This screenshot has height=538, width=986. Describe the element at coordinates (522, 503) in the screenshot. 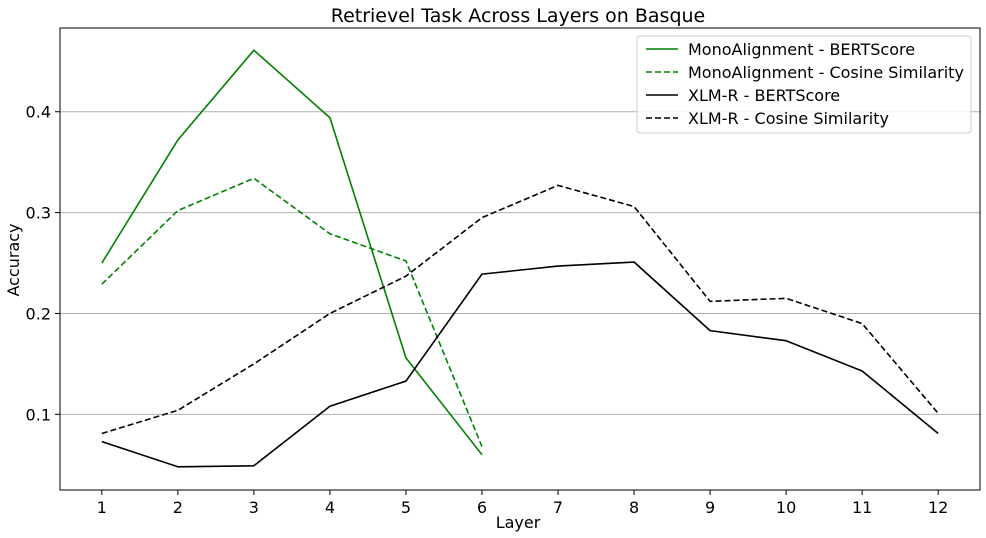

I see `x-axis-ticks: 1 2 3 4 5 6 7 8 9 10 11 12` at that location.